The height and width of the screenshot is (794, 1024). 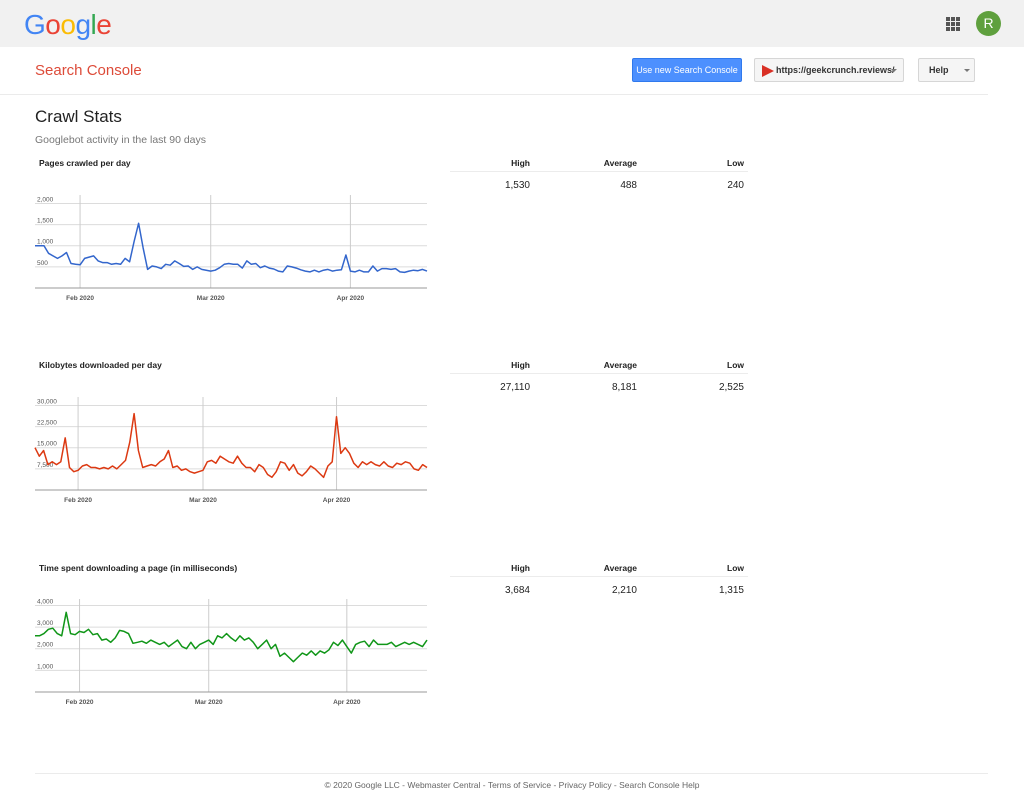 I want to click on help-label: Help, so click(x=939, y=70).